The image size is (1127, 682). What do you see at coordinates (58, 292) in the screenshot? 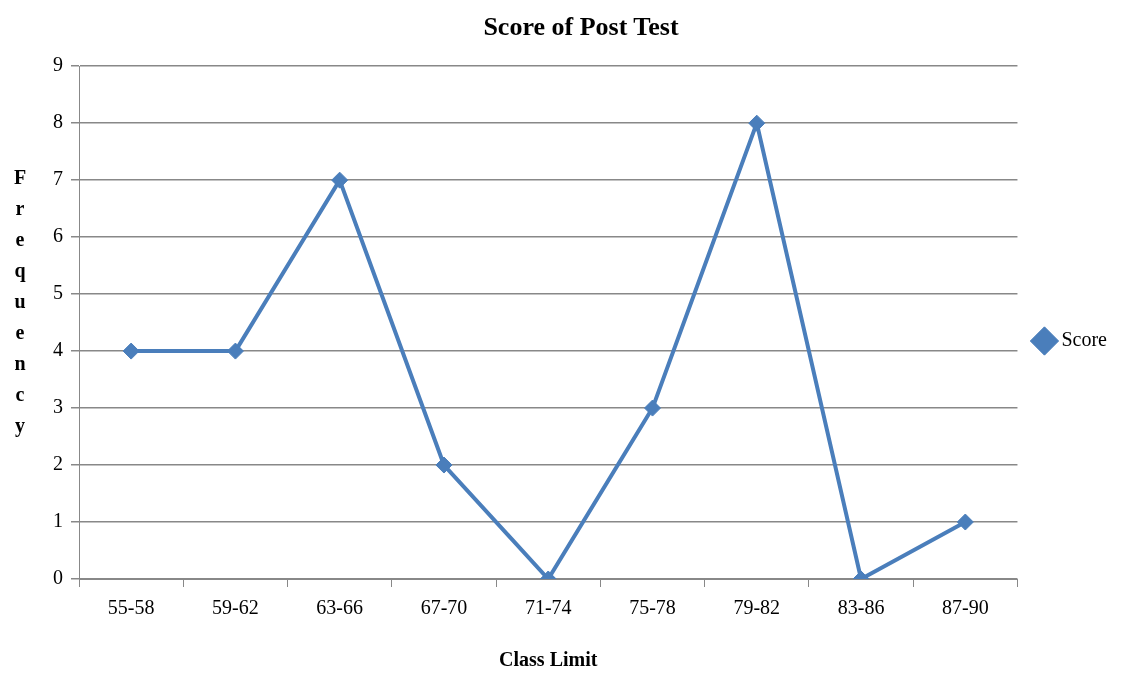
I see `y-tick-label: 5` at bounding box center [58, 292].